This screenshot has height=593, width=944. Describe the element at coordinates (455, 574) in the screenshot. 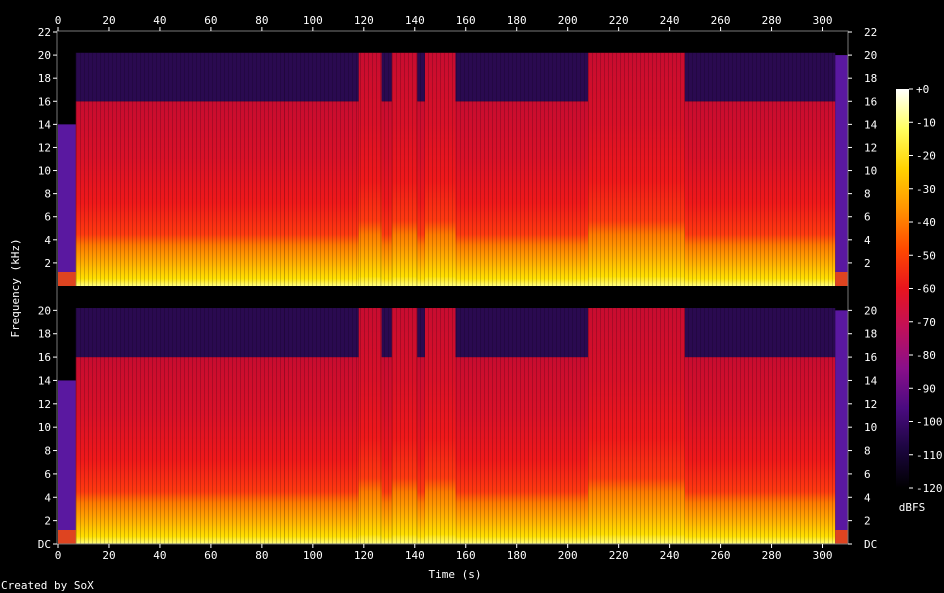

I see `x-axis-label: Time (s)` at that location.